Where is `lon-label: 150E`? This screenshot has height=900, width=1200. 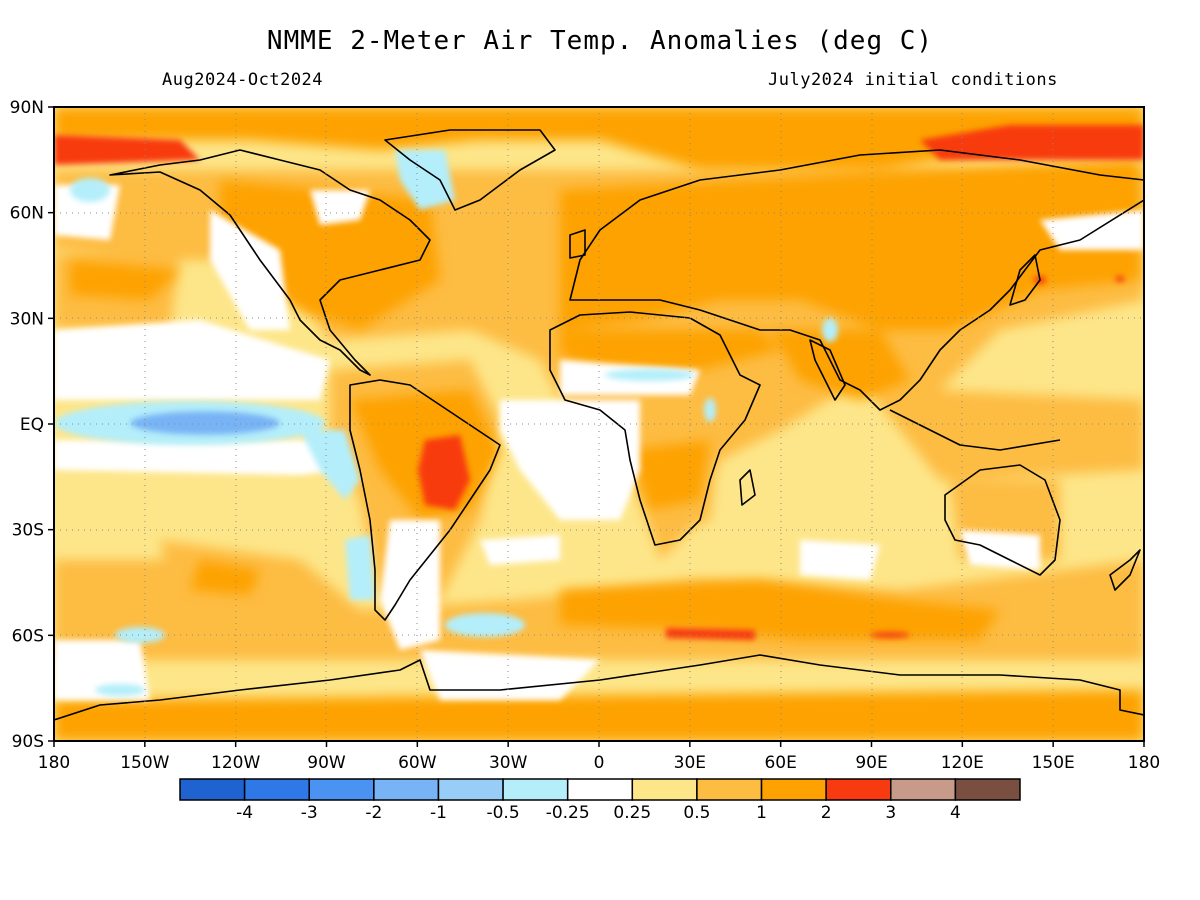 lon-label: 150E is located at coordinates (1053, 763).